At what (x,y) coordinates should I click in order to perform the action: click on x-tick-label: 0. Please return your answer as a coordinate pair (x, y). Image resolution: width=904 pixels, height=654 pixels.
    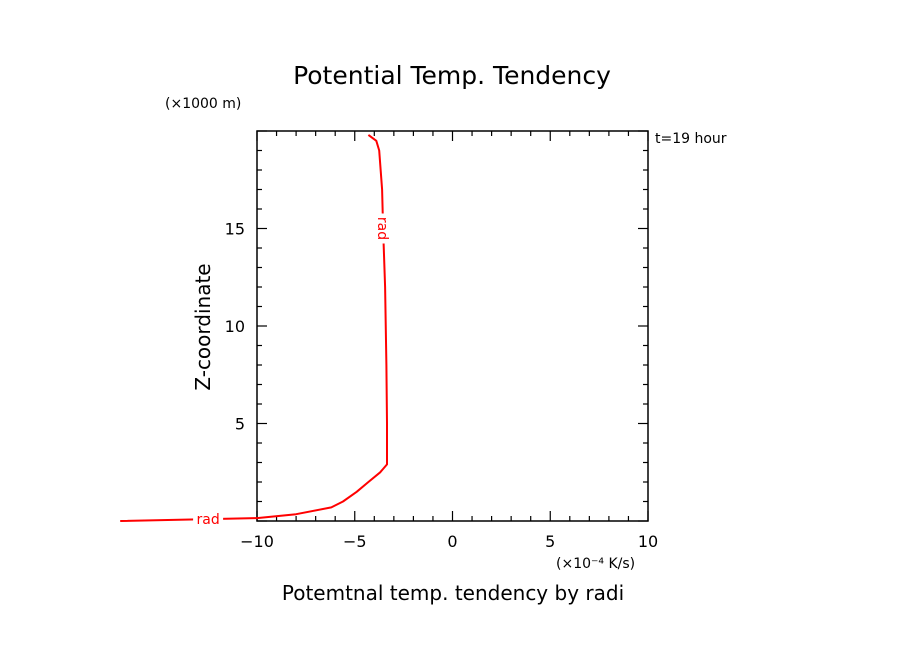
    Looking at the image, I should click on (452, 541).